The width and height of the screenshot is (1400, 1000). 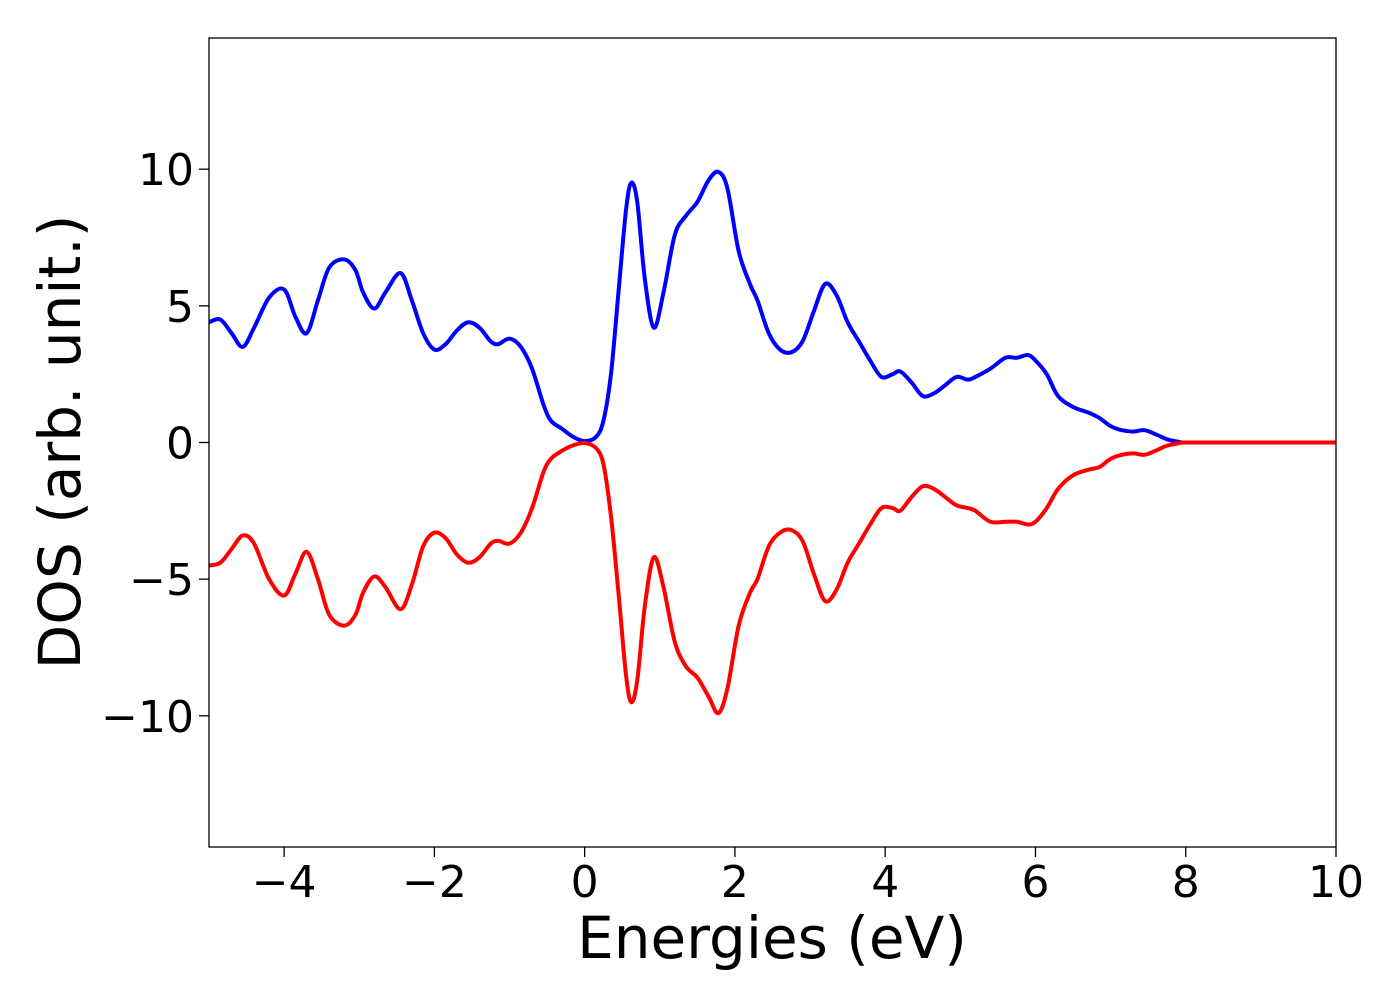 I want to click on y-tick-label: 5, so click(x=180, y=307).